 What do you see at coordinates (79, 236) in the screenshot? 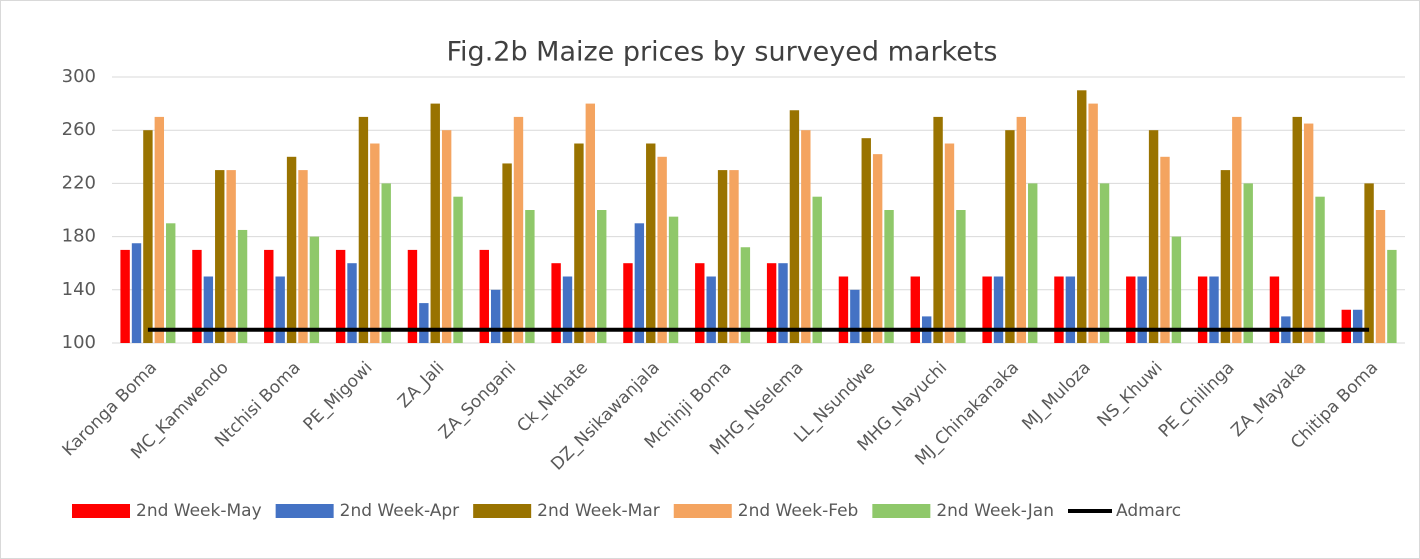
I see `y-tick-label: 180` at bounding box center [79, 236].